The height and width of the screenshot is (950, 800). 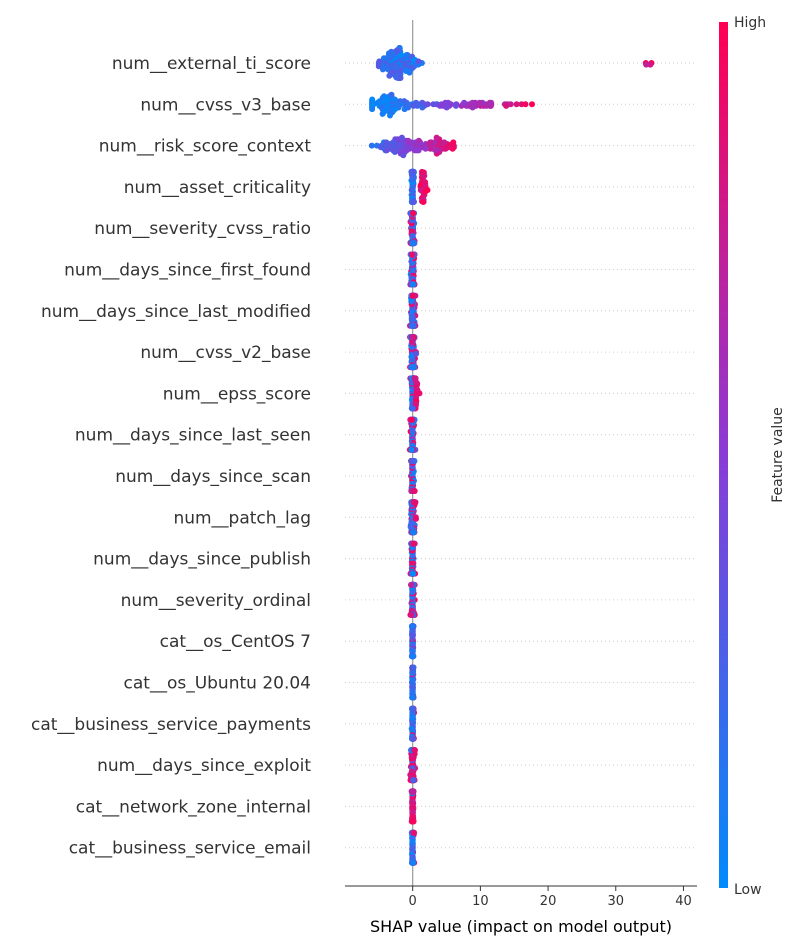 What do you see at coordinates (216, 601) in the screenshot?
I see `feature-label: num__severity_ordinal` at bounding box center [216, 601].